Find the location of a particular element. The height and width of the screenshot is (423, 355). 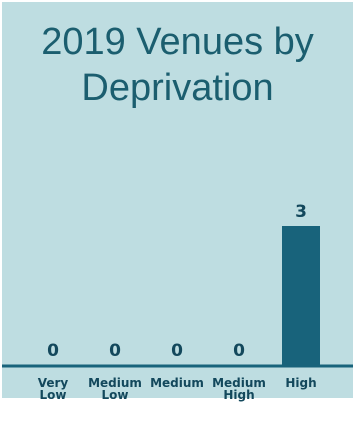

category-label: High is located at coordinates (300, 383).